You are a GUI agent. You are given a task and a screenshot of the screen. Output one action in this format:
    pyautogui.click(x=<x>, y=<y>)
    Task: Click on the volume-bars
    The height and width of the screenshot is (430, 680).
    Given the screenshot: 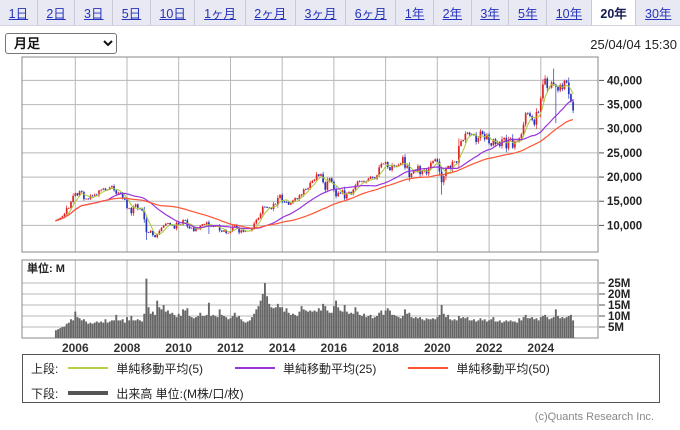 What is the action you would take?
    pyautogui.click(x=314, y=308)
    